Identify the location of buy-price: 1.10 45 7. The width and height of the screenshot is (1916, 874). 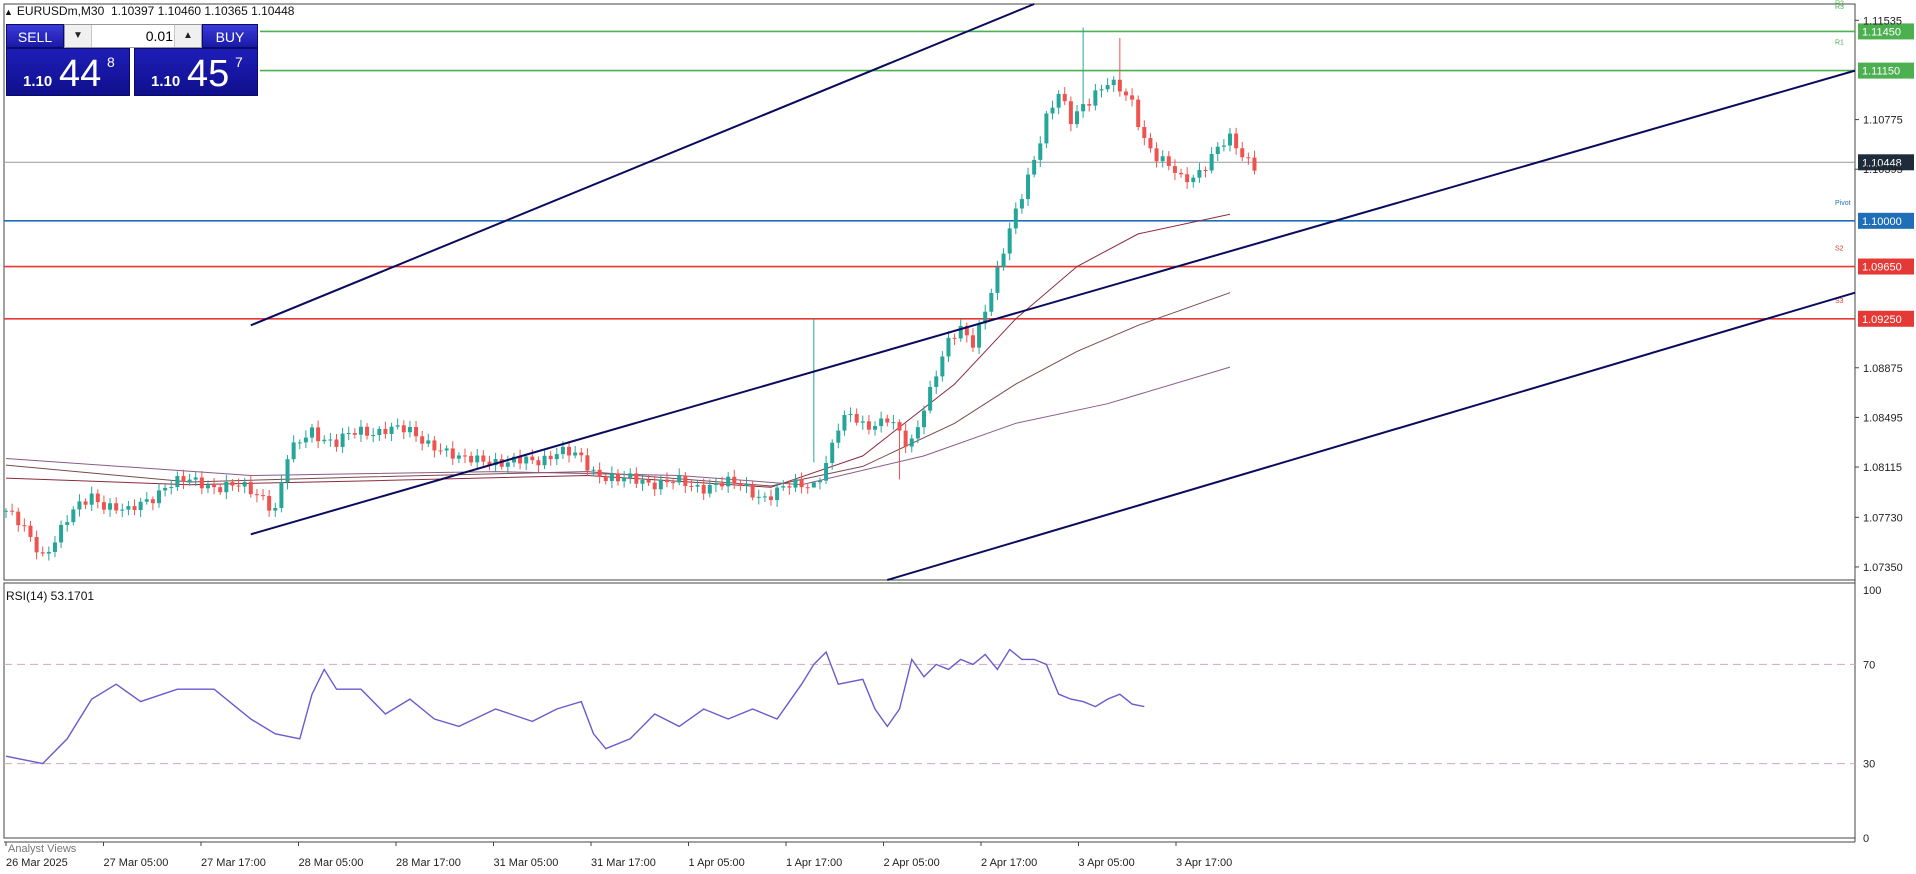
(196, 72).